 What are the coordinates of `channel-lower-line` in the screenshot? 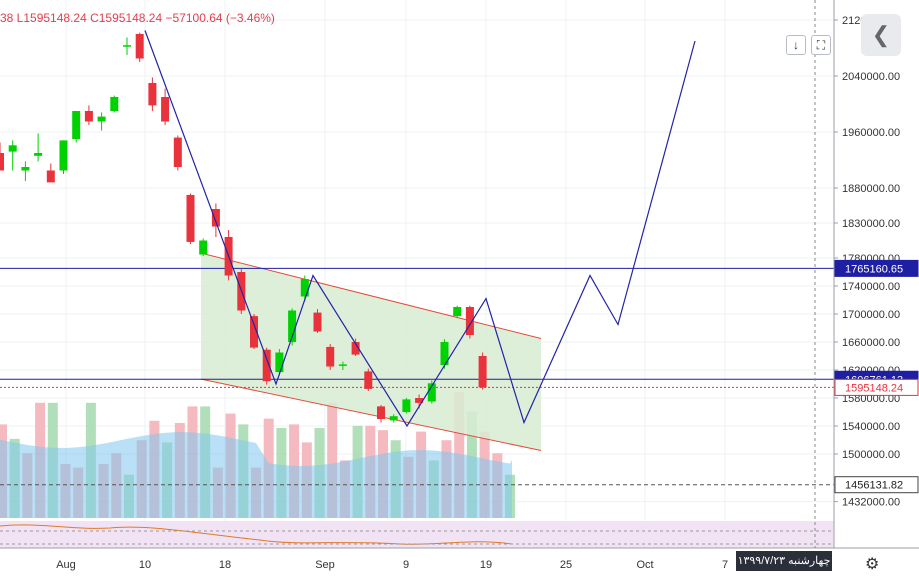 It's located at (371, 414).